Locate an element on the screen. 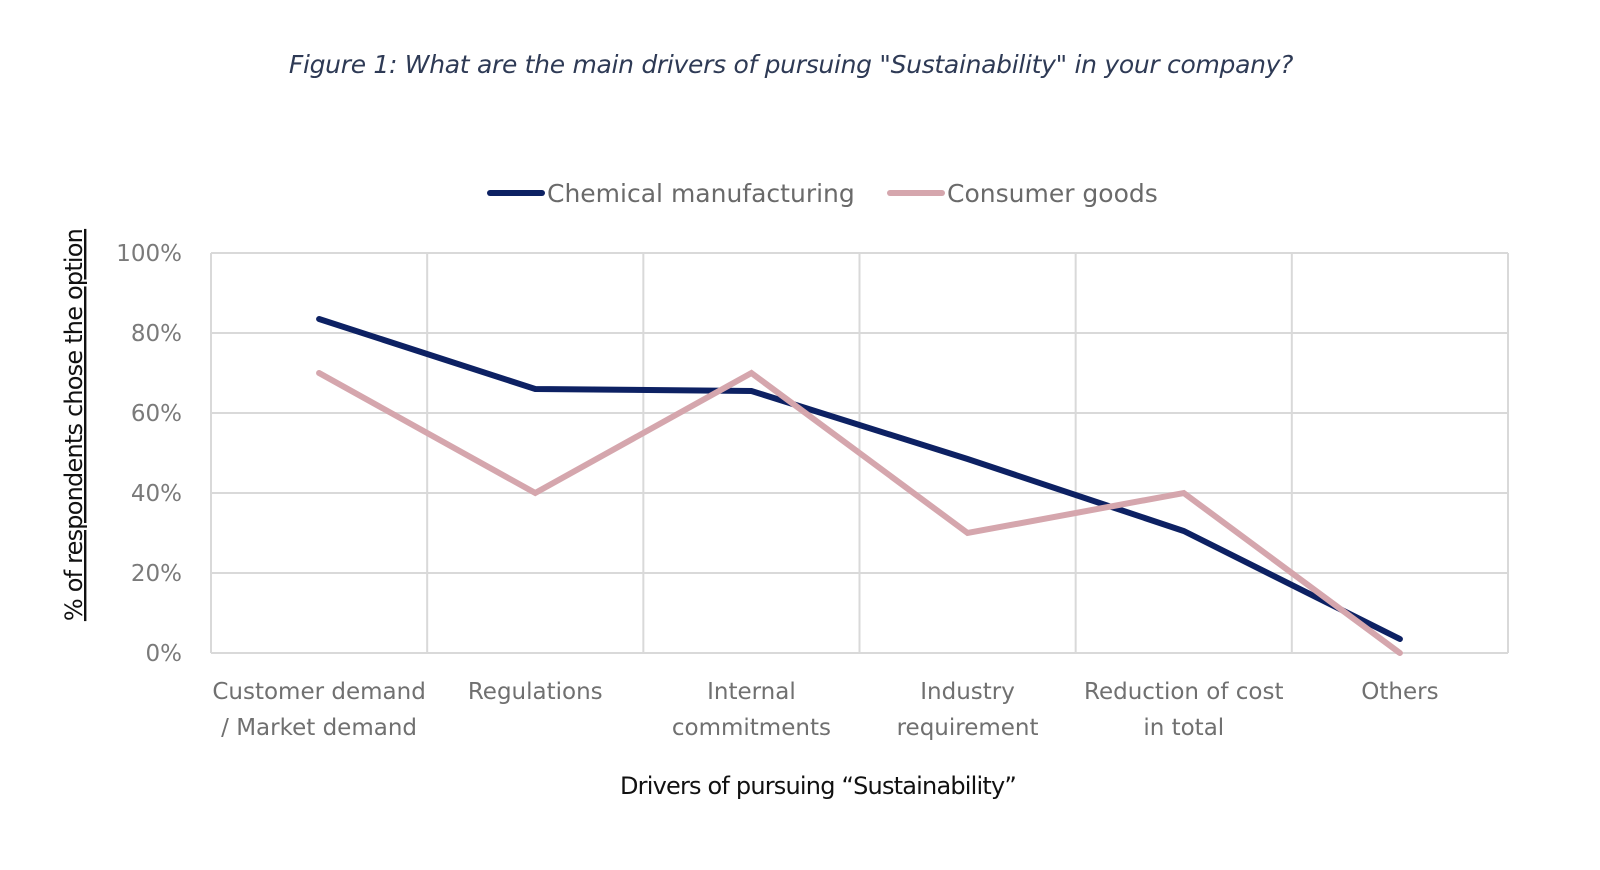  x-category-label: Customer demand / Market demand is located at coordinates (318, 710).